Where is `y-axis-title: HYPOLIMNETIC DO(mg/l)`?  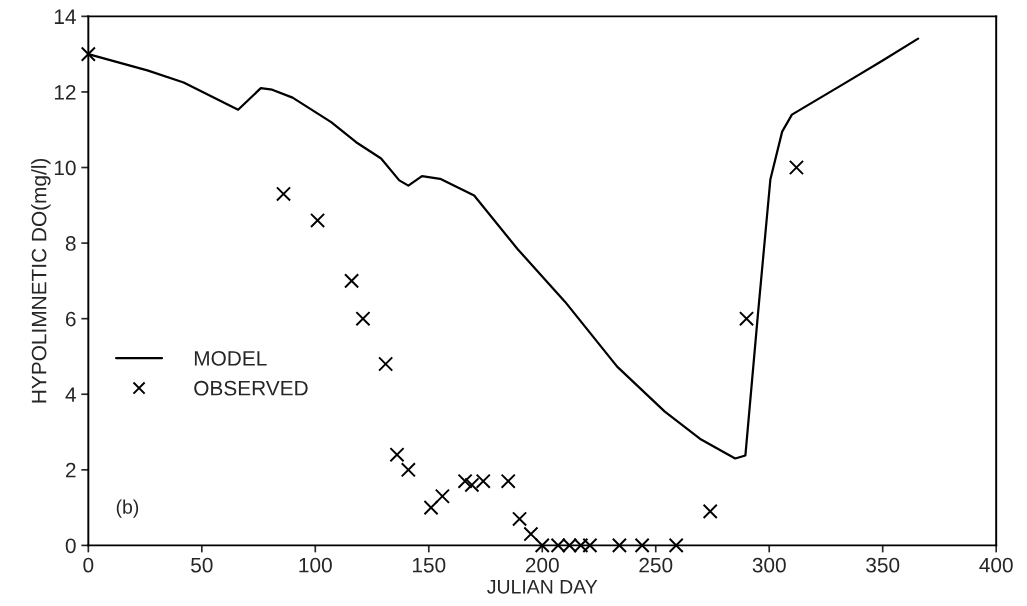 y-axis-title: HYPOLIMNETIC DO(mg/l) is located at coordinates (41, 280).